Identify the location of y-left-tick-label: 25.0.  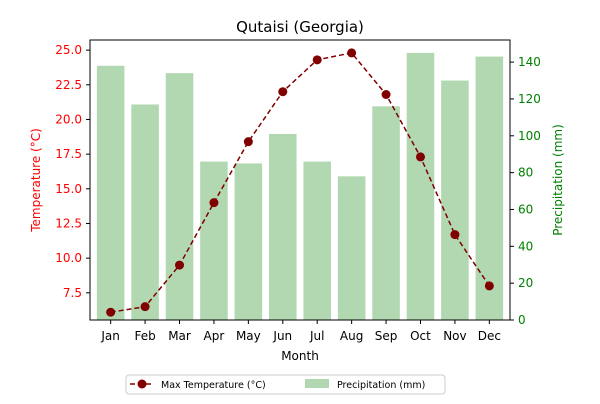
(68, 50).